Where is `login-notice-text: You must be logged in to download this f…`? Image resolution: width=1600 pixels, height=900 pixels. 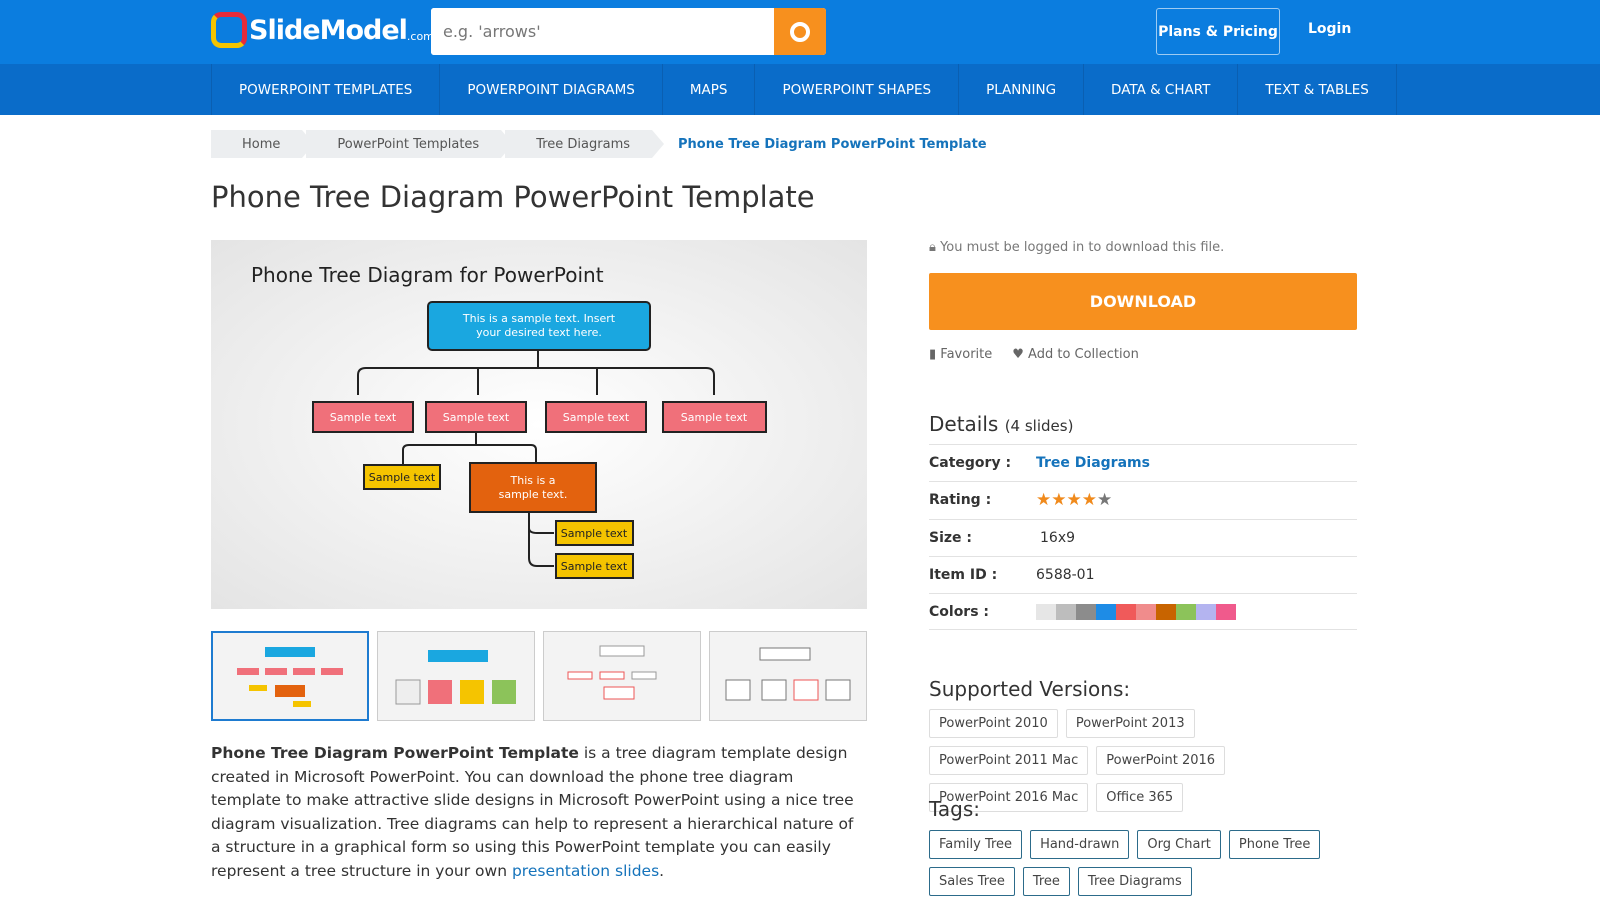 login-notice-text: You must be logged in to download this f… is located at coordinates (1082, 247).